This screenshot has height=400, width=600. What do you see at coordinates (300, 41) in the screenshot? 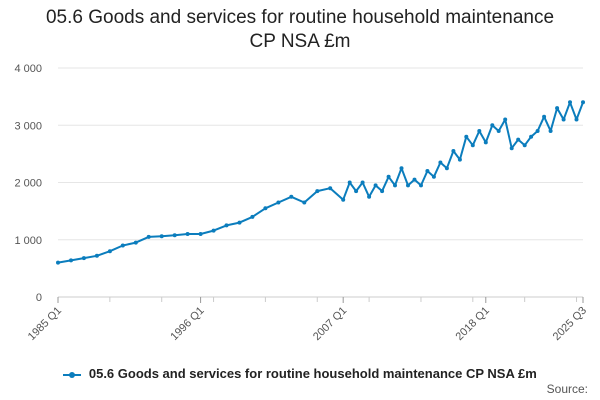
I see `chart-title-line-2: CP NSA £m` at bounding box center [300, 41].